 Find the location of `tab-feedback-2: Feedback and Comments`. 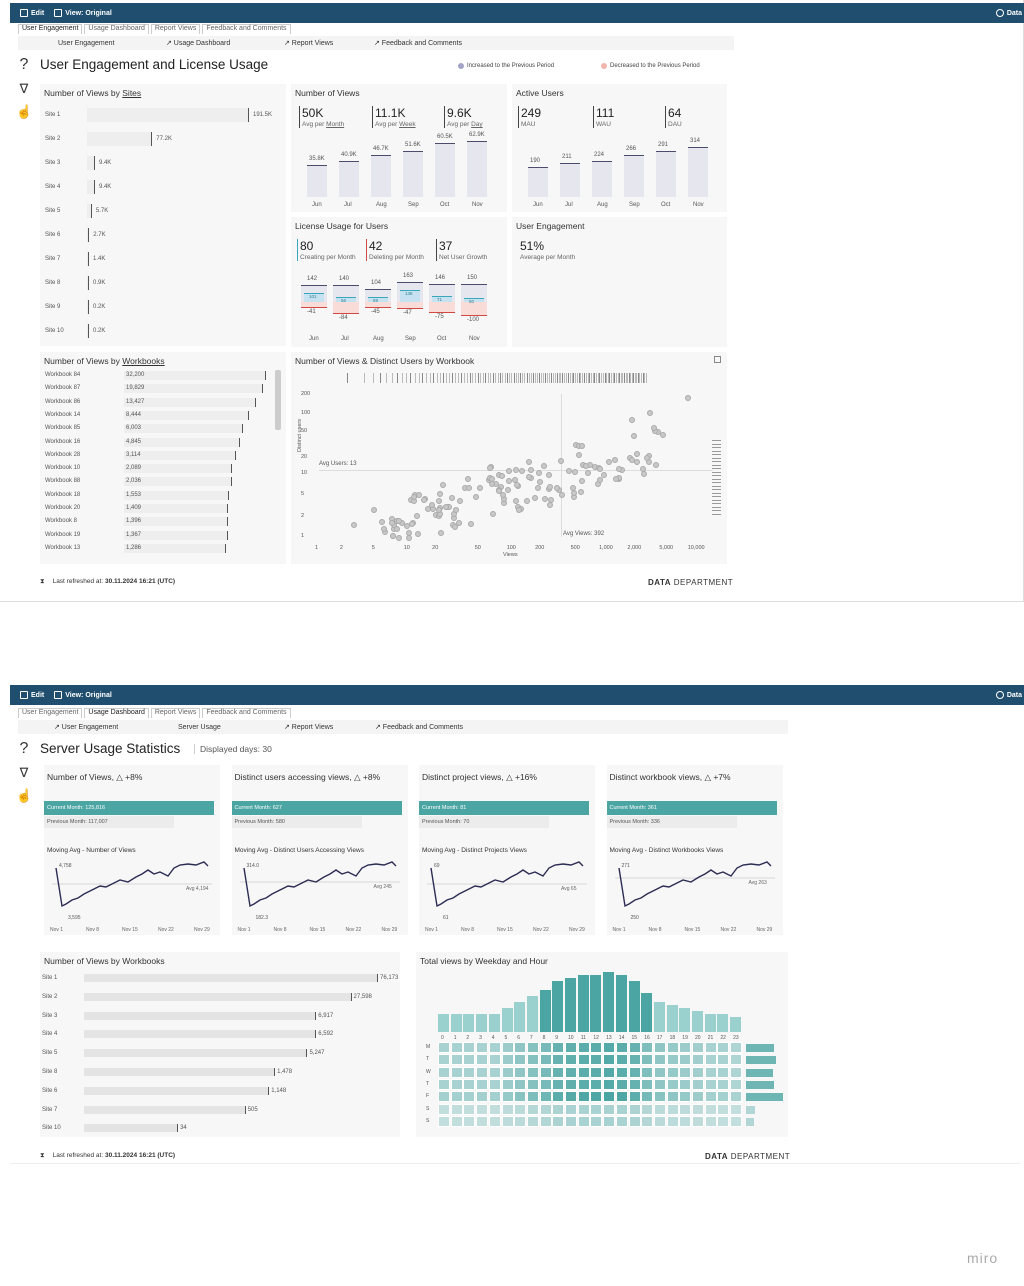

tab-feedback-2: Feedback and Comments is located at coordinates (246, 713).